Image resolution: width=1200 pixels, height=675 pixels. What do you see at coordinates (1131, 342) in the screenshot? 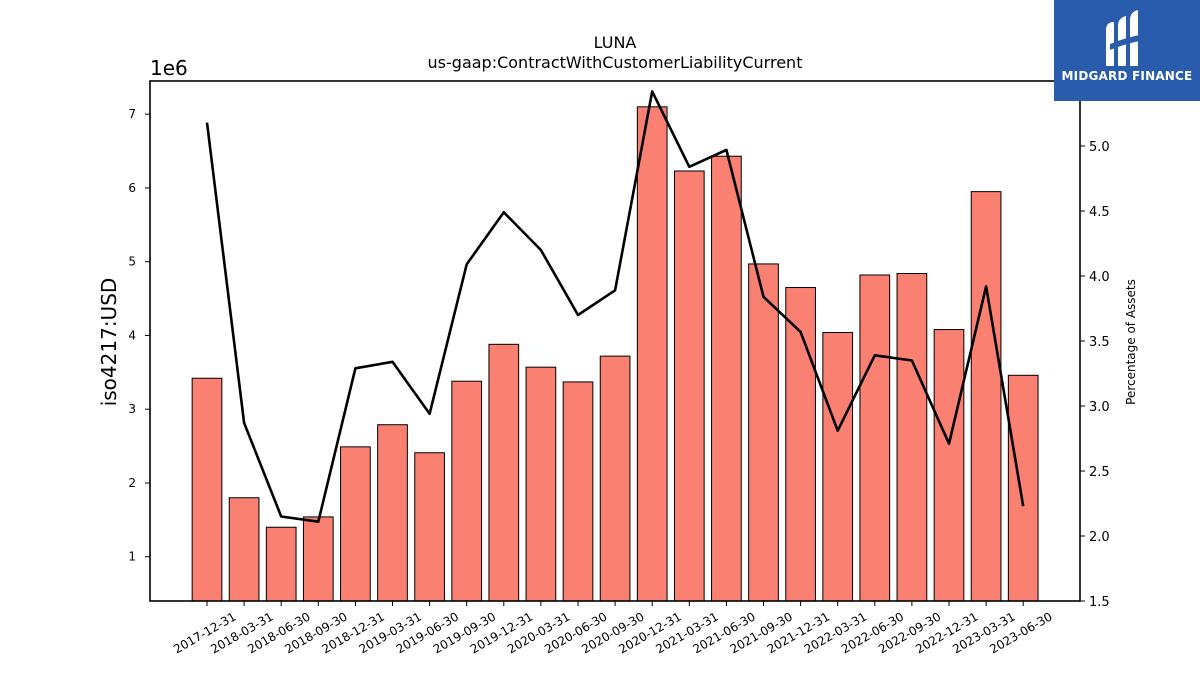
I see `y2-axis-label: Percentage of Assets` at bounding box center [1131, 342].